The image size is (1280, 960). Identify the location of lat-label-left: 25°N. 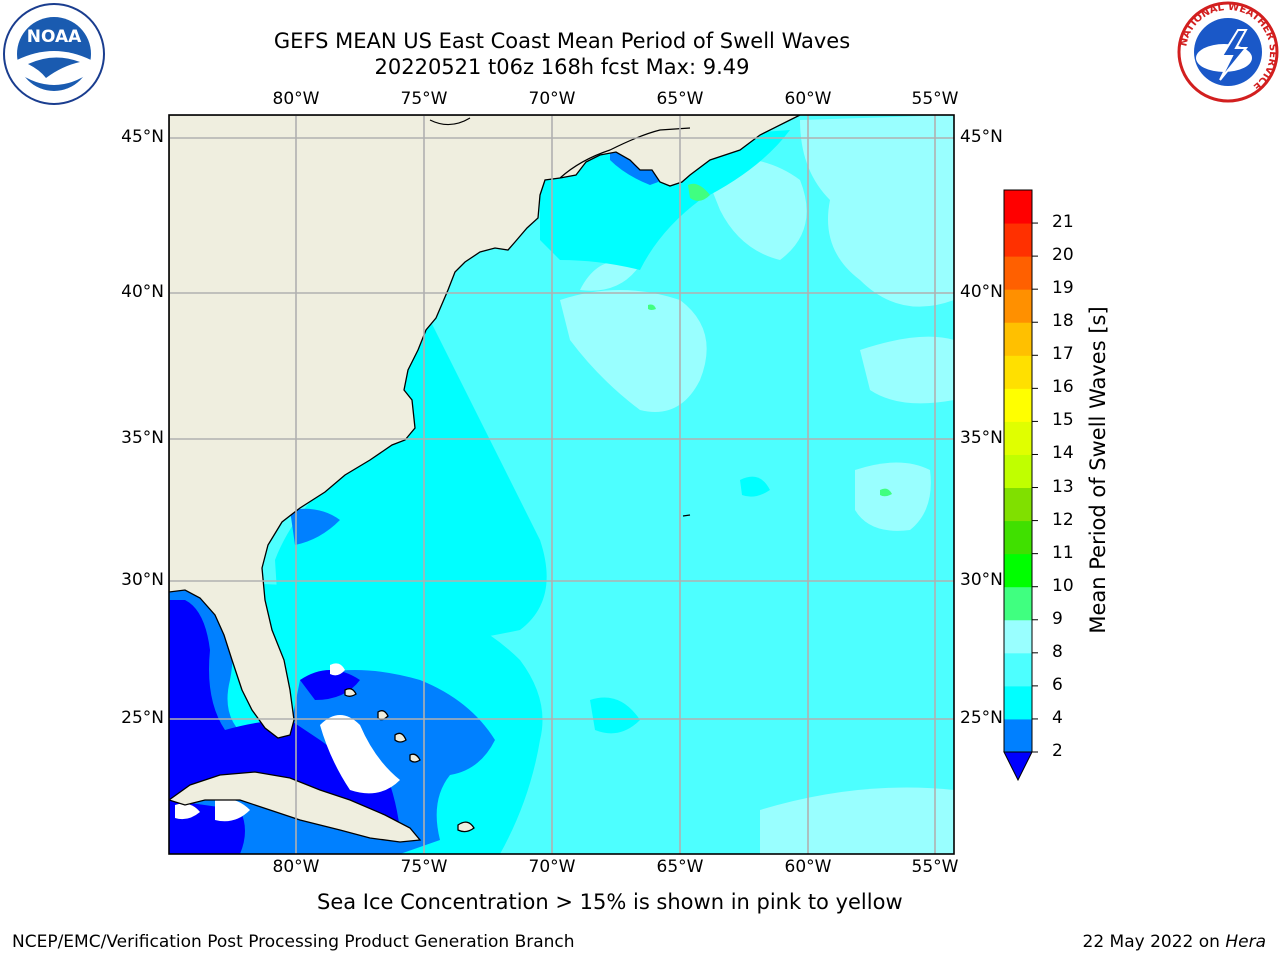
(142, 718).